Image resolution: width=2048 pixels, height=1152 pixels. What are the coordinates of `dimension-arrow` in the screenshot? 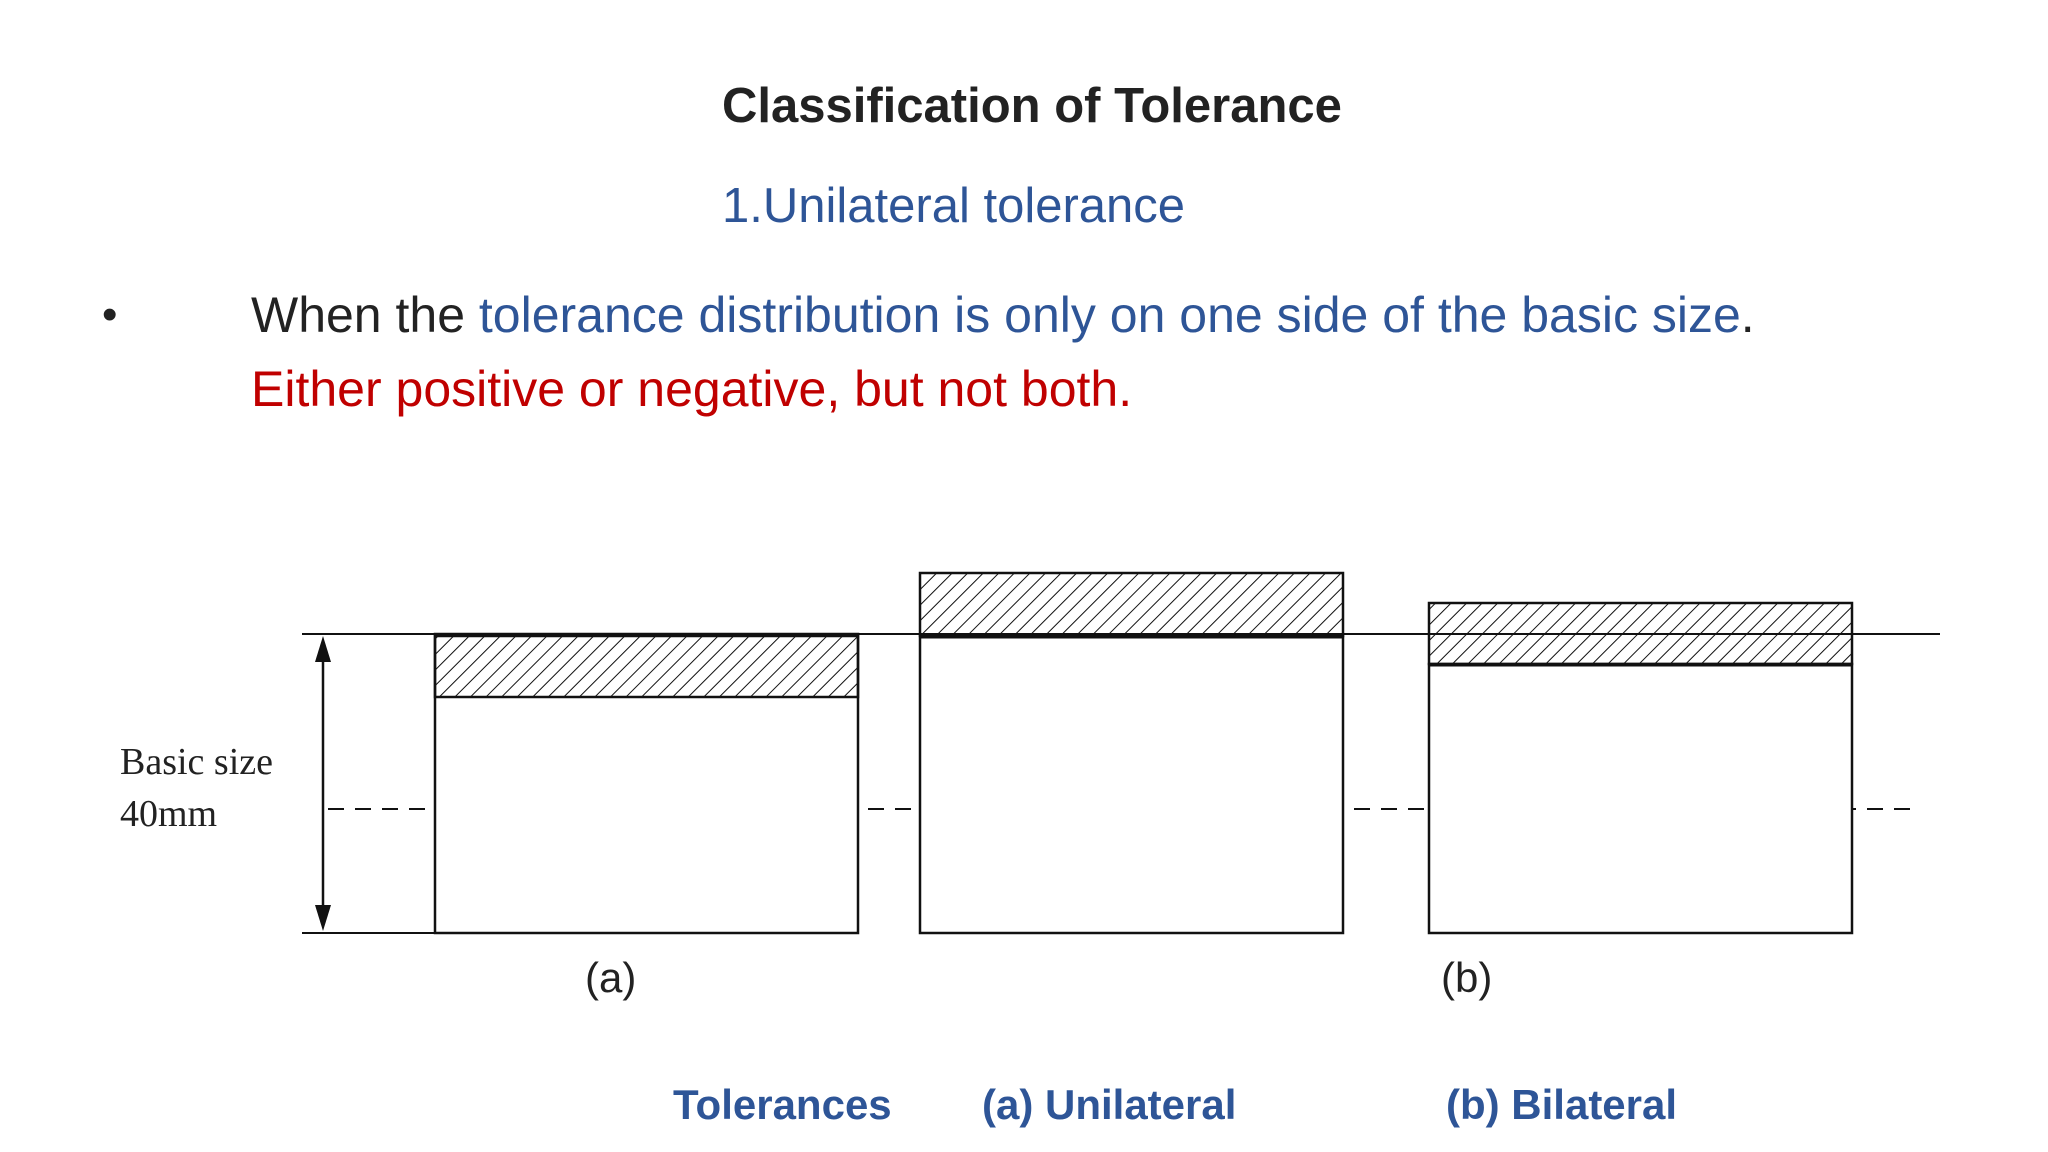 It's located at (323, 783).